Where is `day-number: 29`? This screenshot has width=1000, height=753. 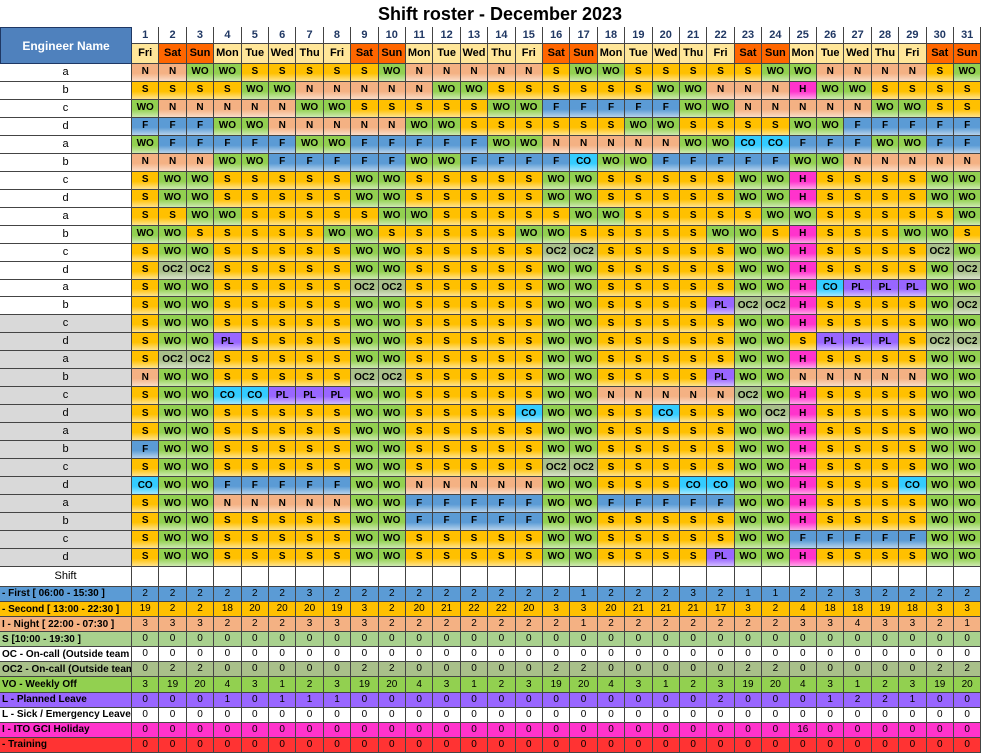
day-number: 29 is located at coordinates (913, 35).